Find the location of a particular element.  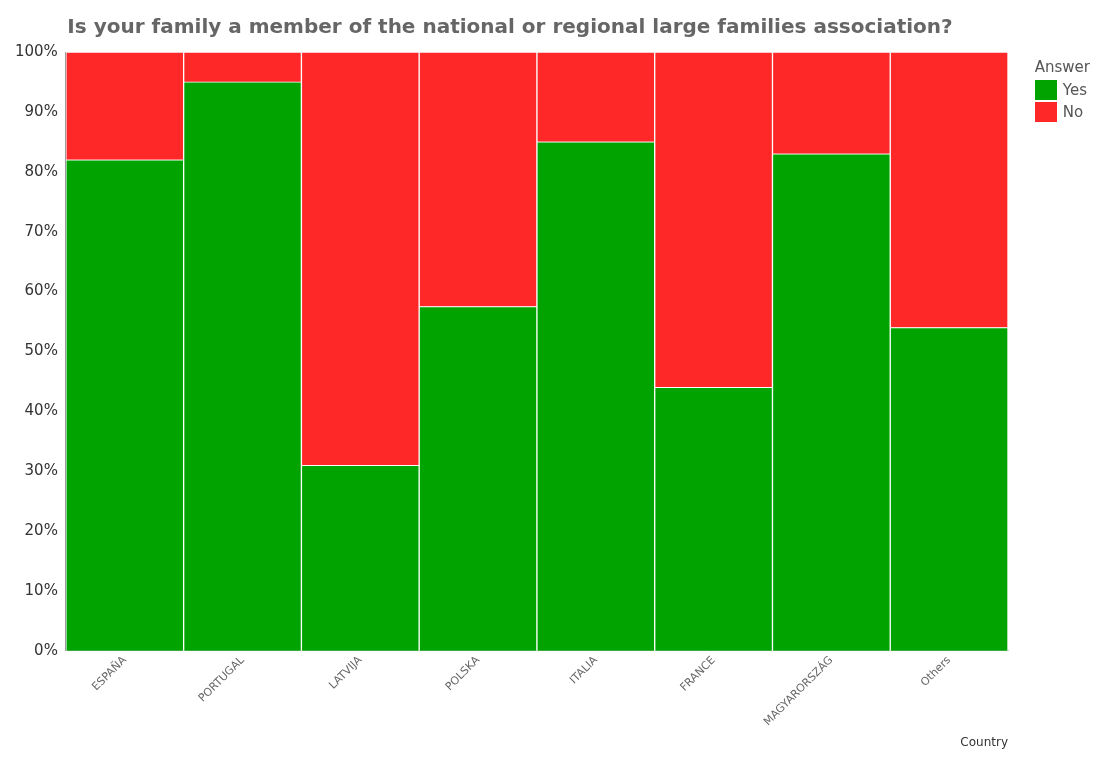

chart-title: Is your family a member of the national or regional large families association? is located at coordinates (510, 26).